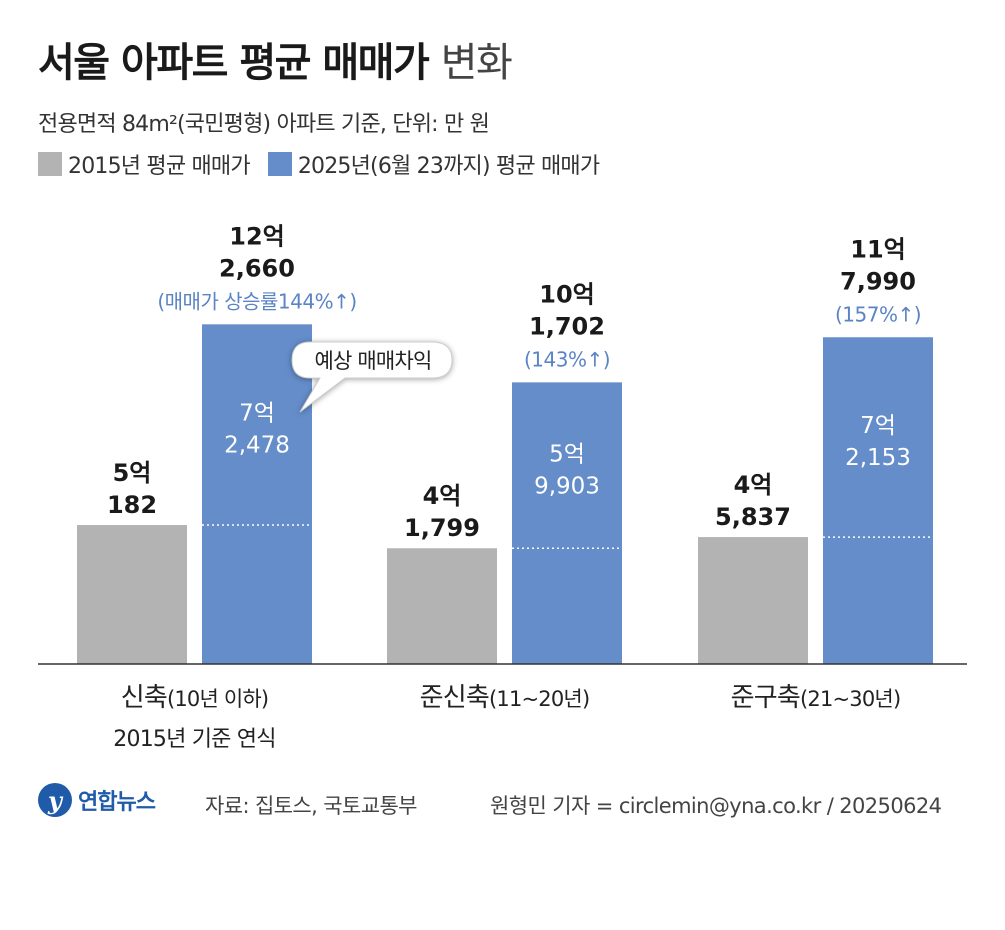  Describe the element at coordinates (753, 485) in the screenshot. I see `label-2015-eok-2: 4억` at that location.